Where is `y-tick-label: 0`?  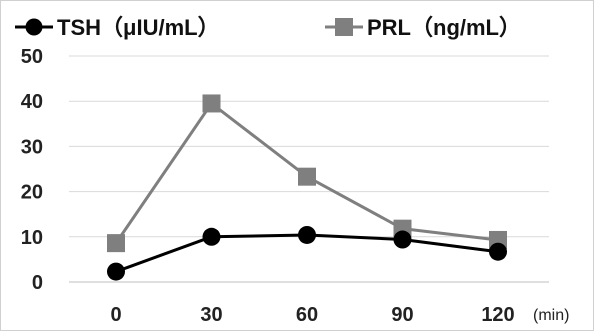
y-tick-label: 0 is located at coordinates (37, 283).